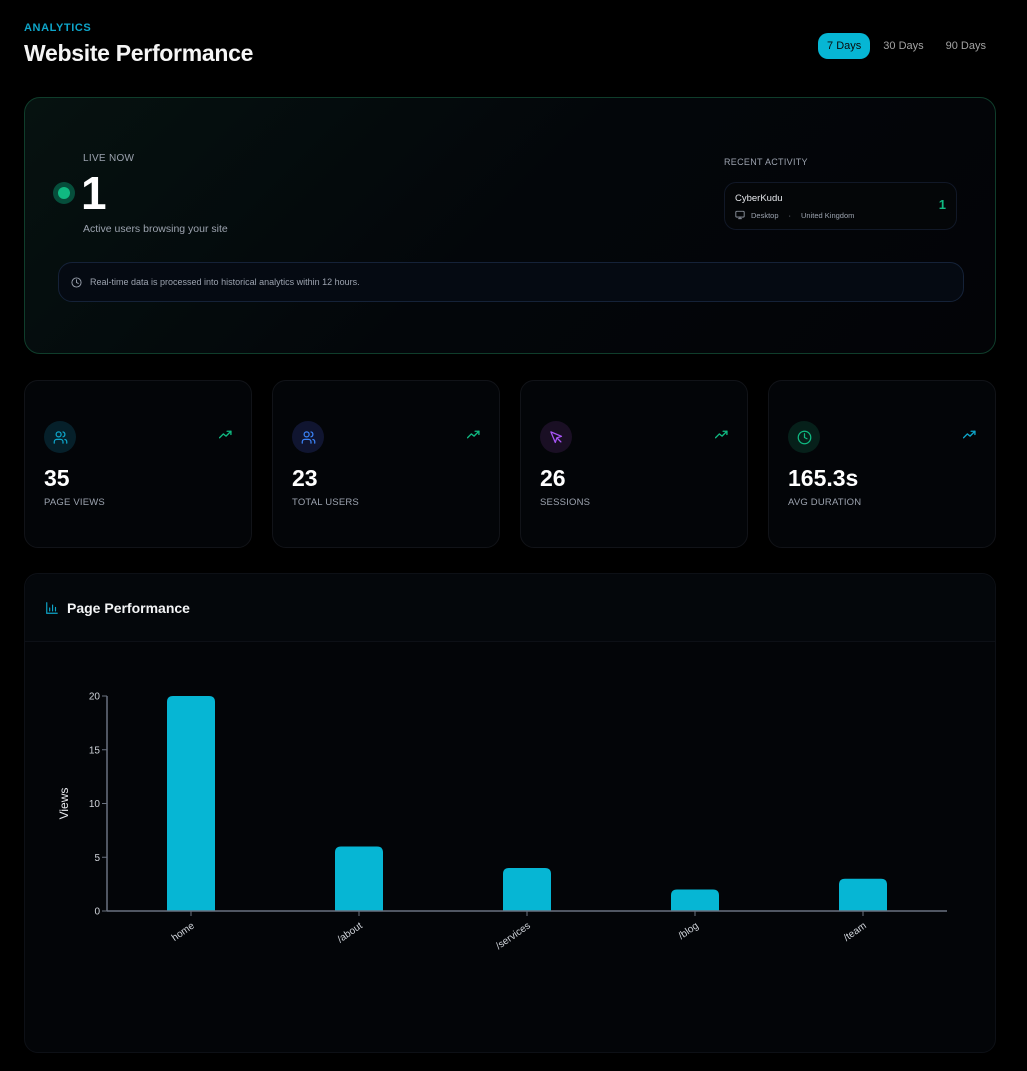 The image size is (1027, 1071). What do you see at coordinates (95, 750) in the screenshot?
I see `y-tick-label: 15` at bounding box center [95, 750].